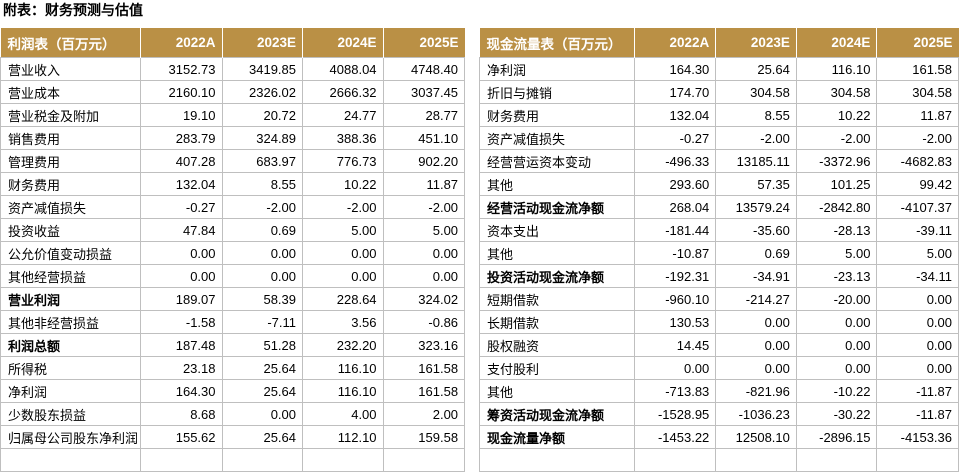  What do you see at coordinates (181, 92) in the screenshot?
I see `cell-value: 2160.10` at bounding box center [181, 92].